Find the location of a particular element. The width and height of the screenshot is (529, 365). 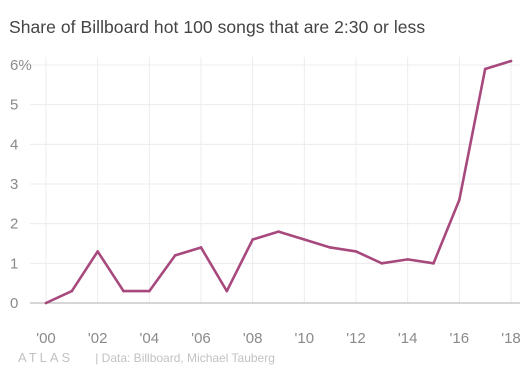

chart-footer: ATLAS | Data: Billboard, Michael Tauberg is located at coordinates (146, 357).